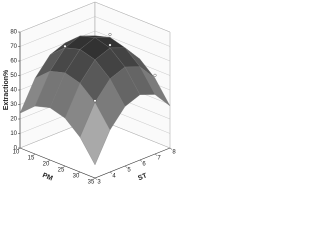 The image size is (320, 240). I want to click on x-tick-label: 6, so click(144, 165).